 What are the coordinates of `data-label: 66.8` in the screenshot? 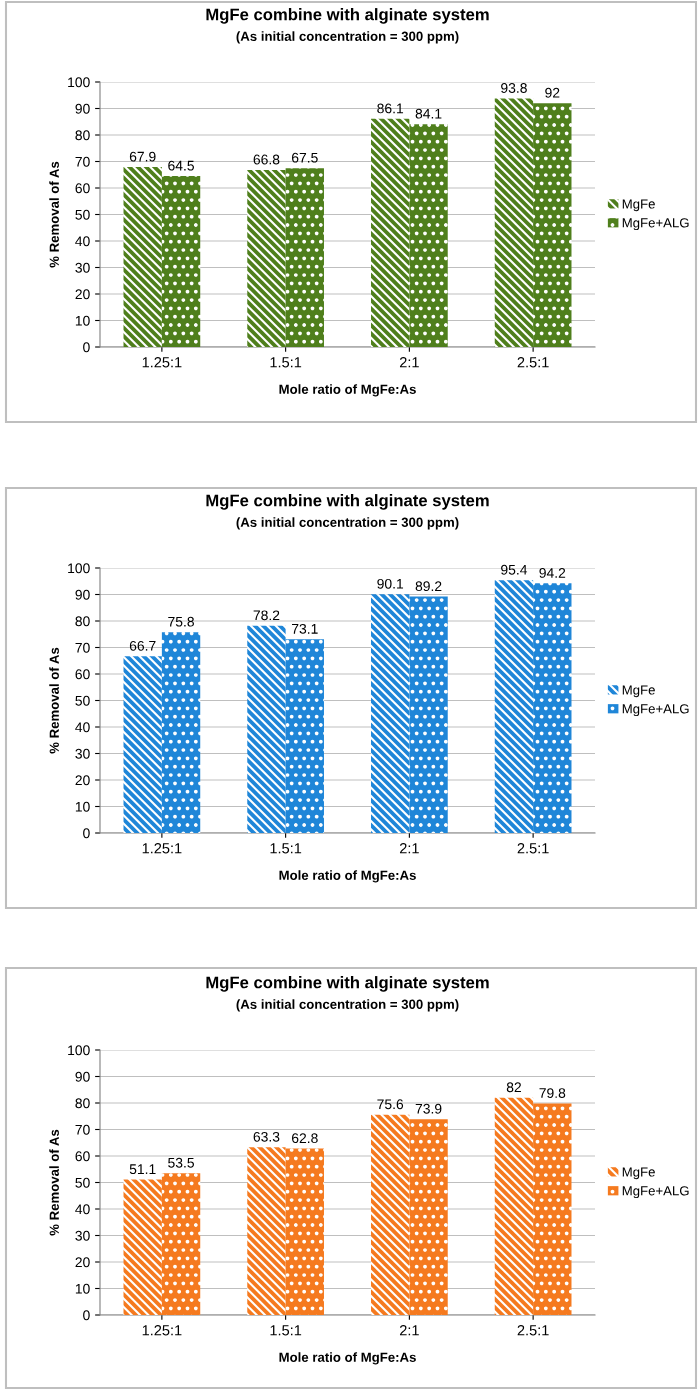 It's located at (266, 159).